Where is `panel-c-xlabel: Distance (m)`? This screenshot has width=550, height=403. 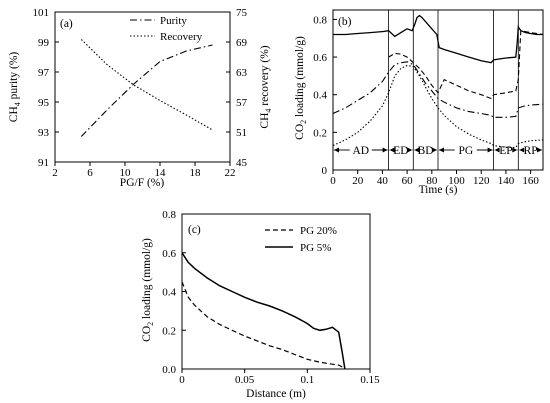
panel-c-xlabel: Distance (m) is located at coordinates (276, 394).